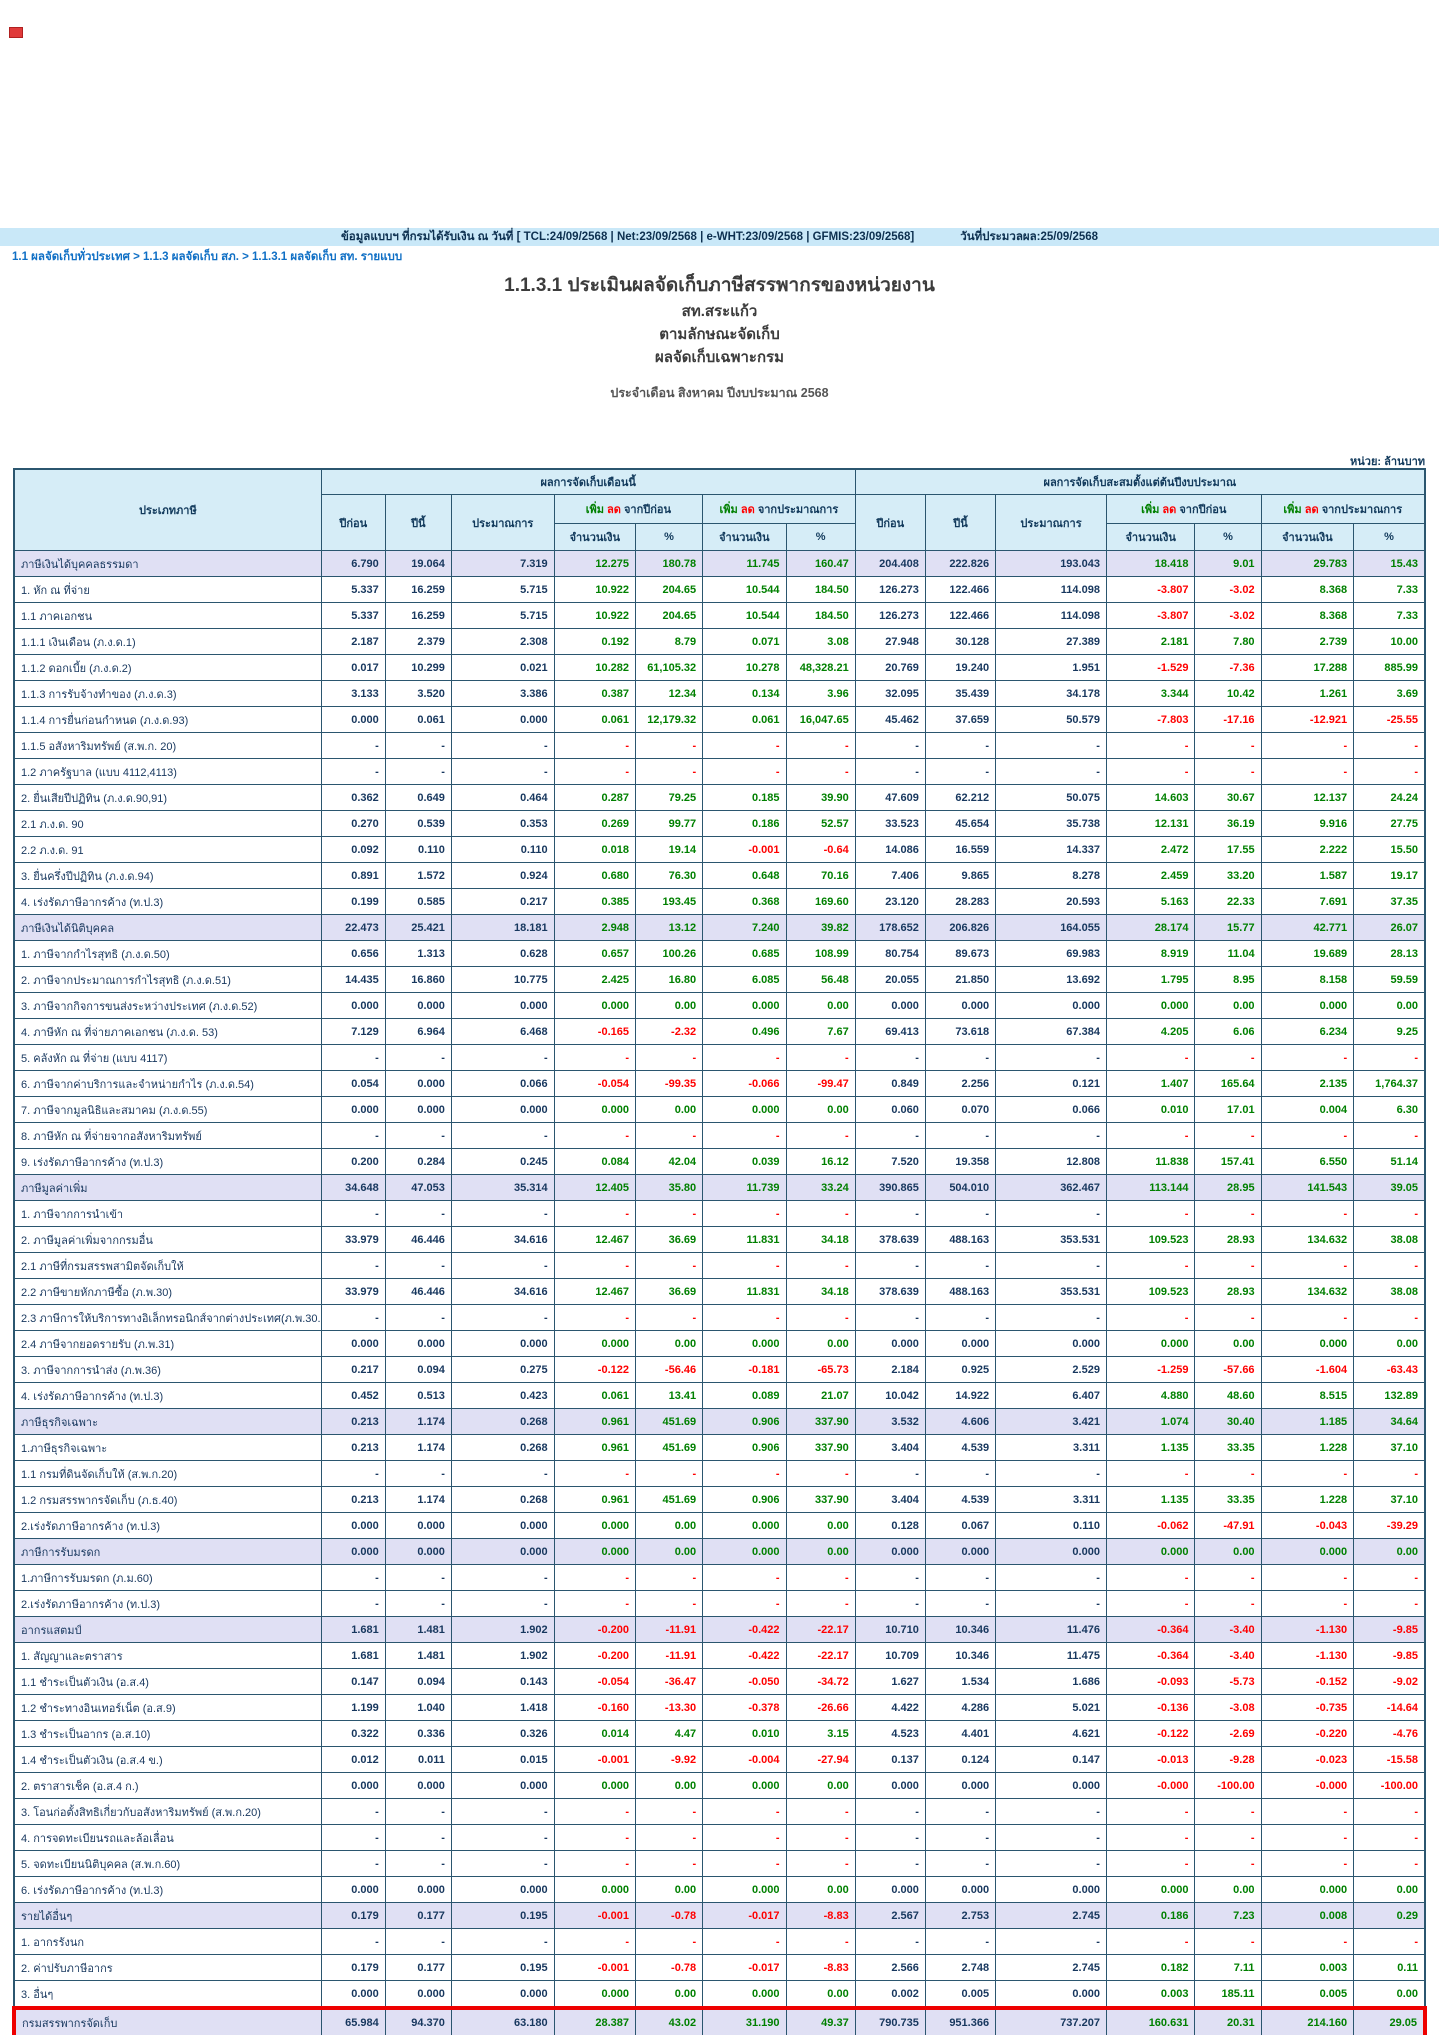 This screenshot has height=2035, width=1439. Describe the element at coordinates (1228, 901) in the screenshot. I see `value-cell: 22.33` at that location.